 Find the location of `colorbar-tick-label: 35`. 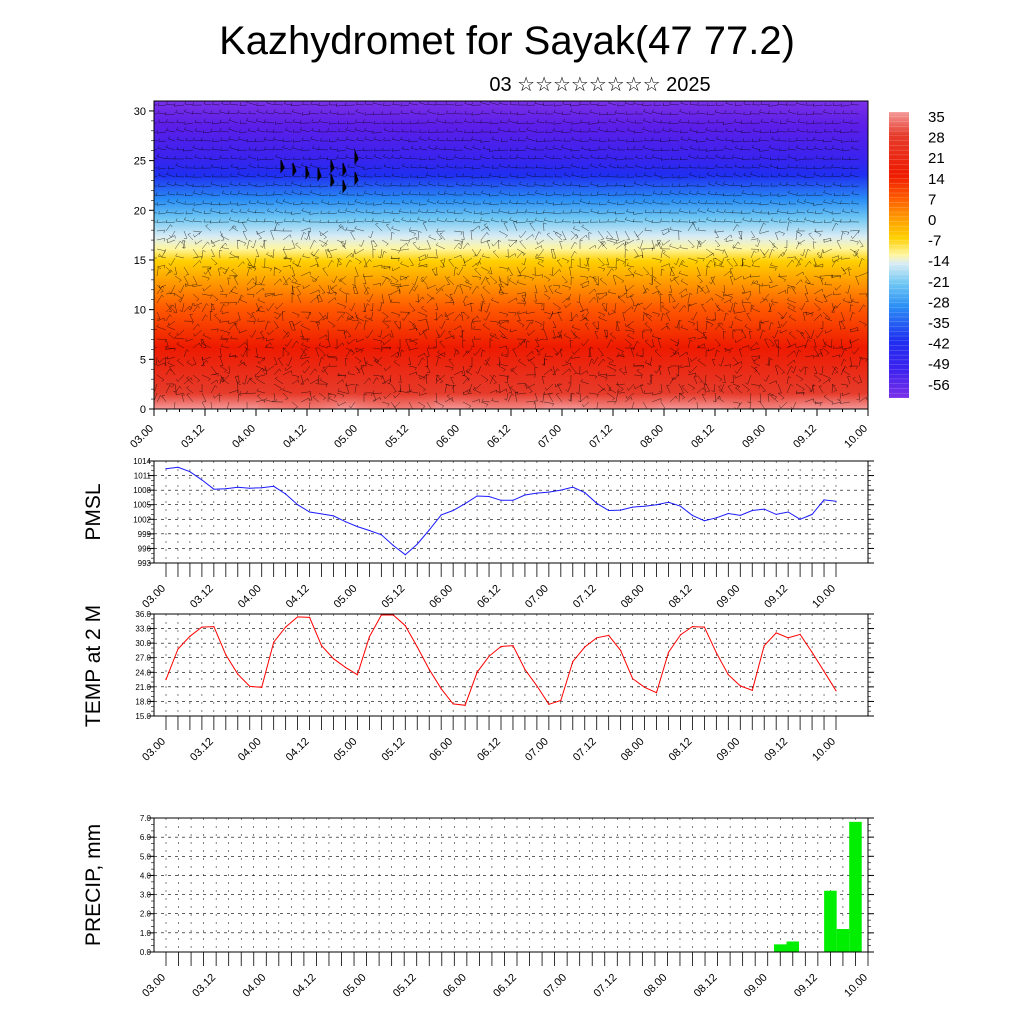

colorbar-tick-label: 35 is located at coordinates (936, 117).